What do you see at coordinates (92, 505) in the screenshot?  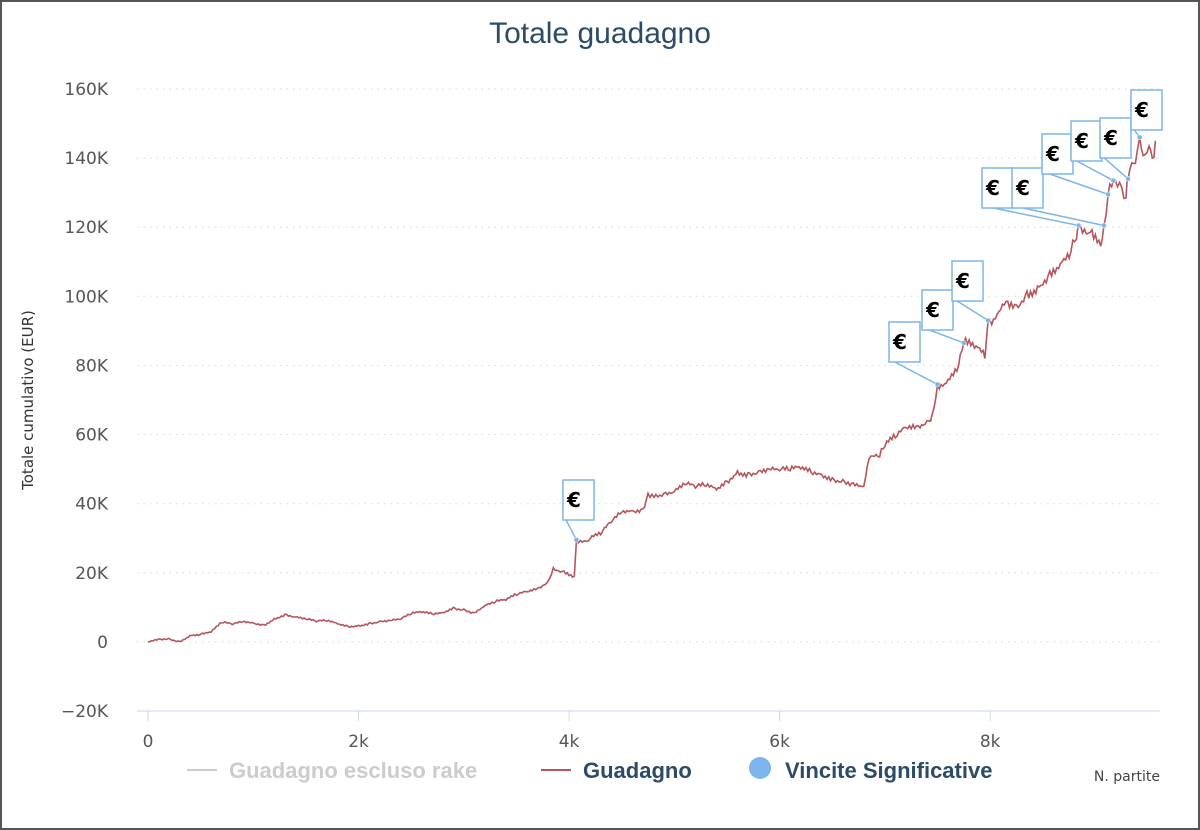 I see `y-tick-label: 40K` at bounding box center [92, 505].